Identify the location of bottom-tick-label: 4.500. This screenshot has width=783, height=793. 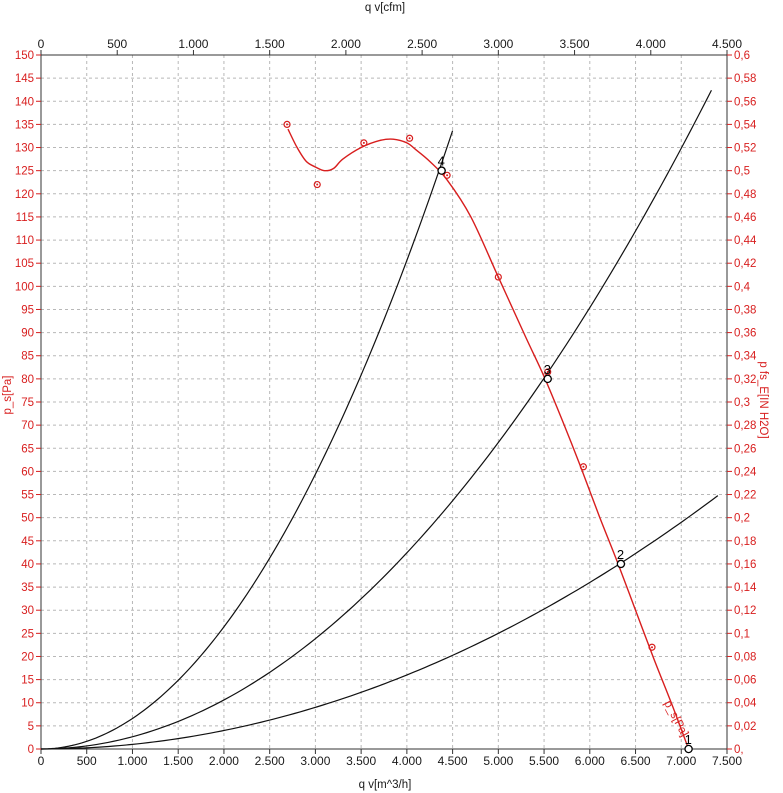
(453, 761).